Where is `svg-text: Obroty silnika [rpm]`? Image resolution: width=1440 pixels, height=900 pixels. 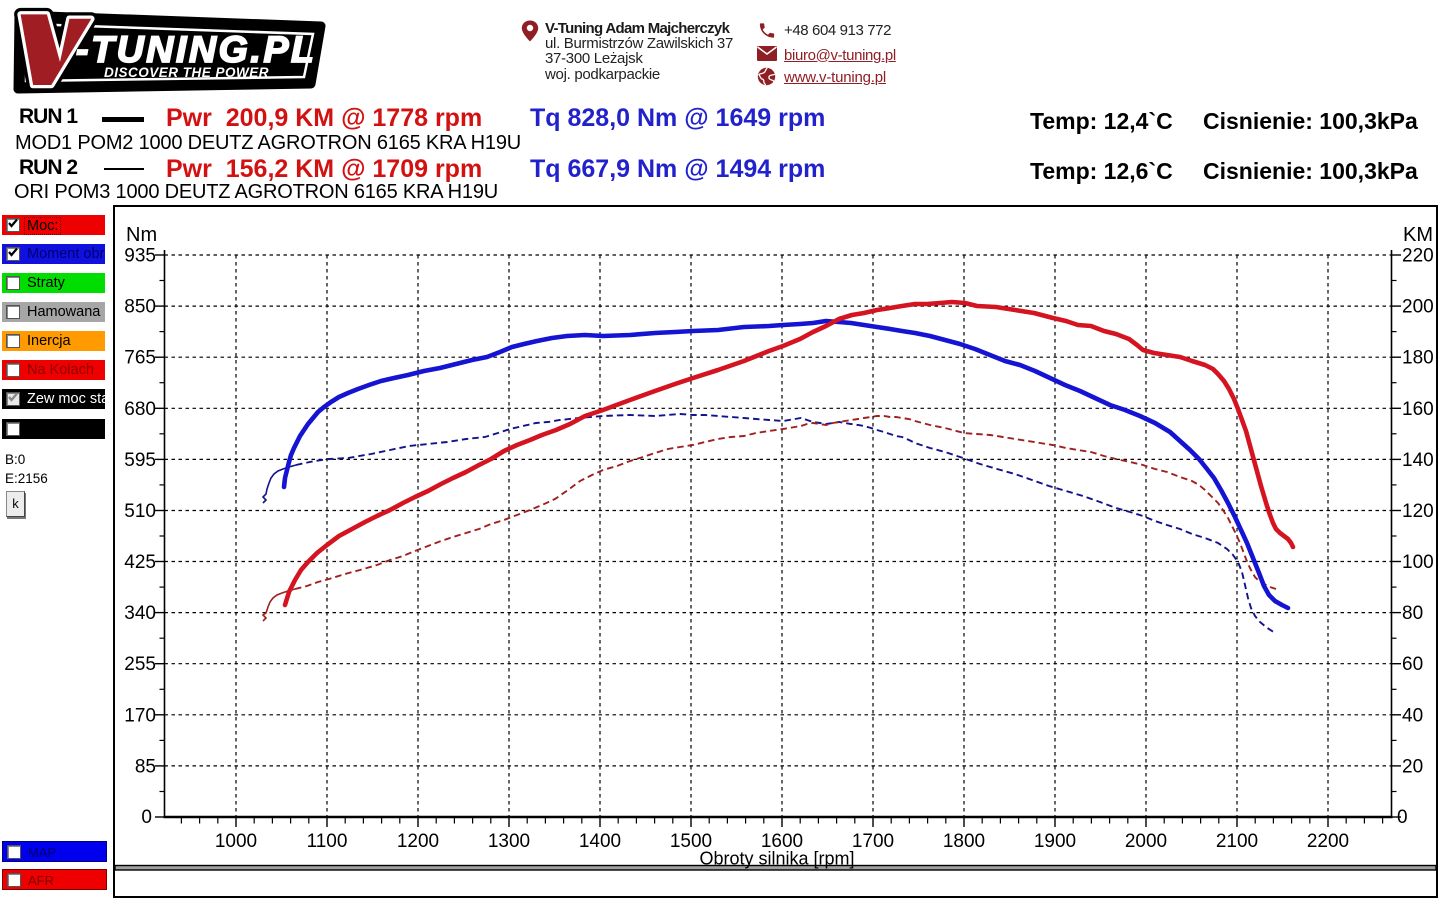
svg-text: Obroty silnika [rpm] is located at coordinates (776, 859).